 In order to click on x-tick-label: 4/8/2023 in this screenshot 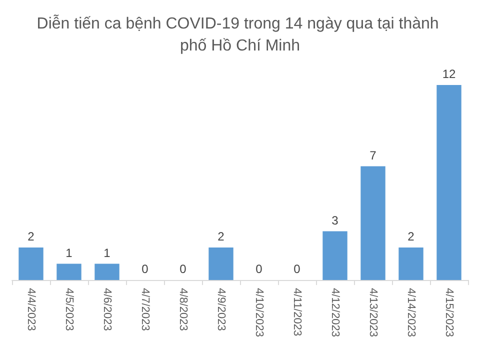, I will do `click(183, 309)`.